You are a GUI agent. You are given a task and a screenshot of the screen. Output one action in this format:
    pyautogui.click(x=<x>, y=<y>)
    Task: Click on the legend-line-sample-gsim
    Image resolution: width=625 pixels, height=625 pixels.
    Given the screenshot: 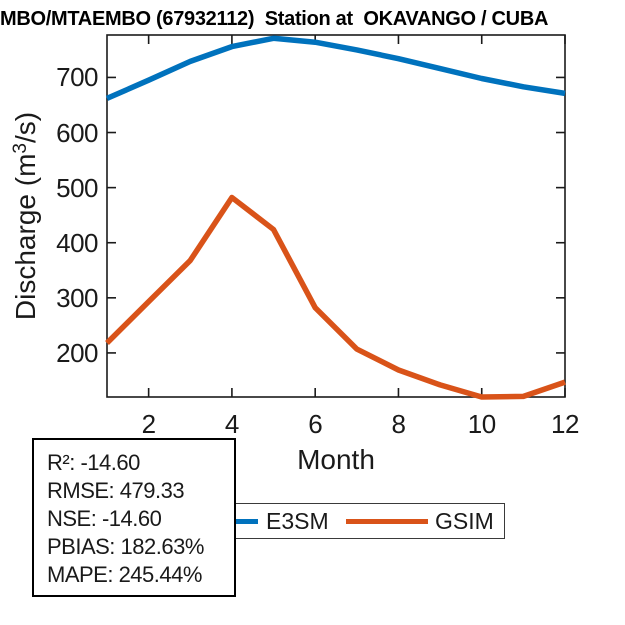 What is the action you would take?
    pyautogui.click(x=387, y=521)
    